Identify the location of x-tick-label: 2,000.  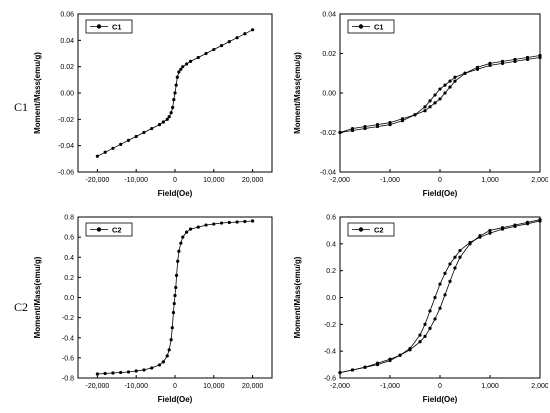
(539, 180).